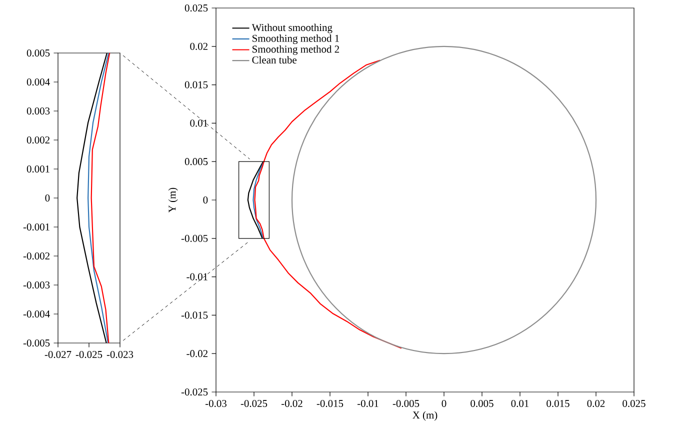 This screenshot has height=432, width=676. I want to click on y-tick-label: 0.004, so click(38, 82).